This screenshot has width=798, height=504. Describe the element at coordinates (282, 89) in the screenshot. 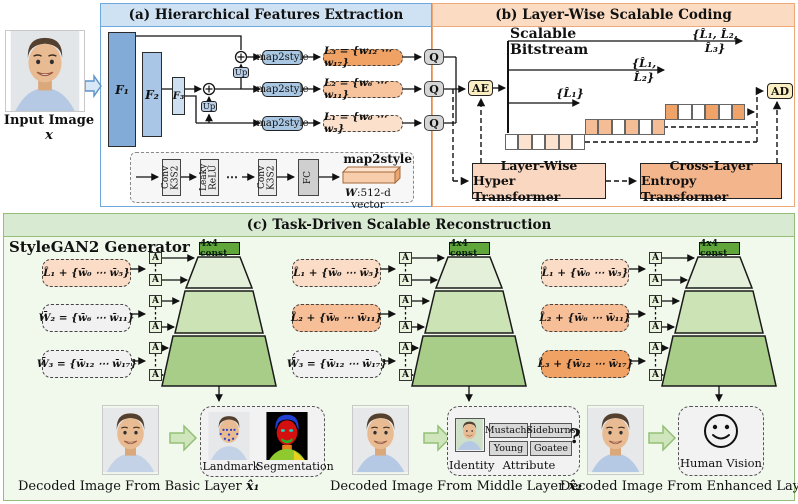

I see `map2style-box-2: map2style` at that location.